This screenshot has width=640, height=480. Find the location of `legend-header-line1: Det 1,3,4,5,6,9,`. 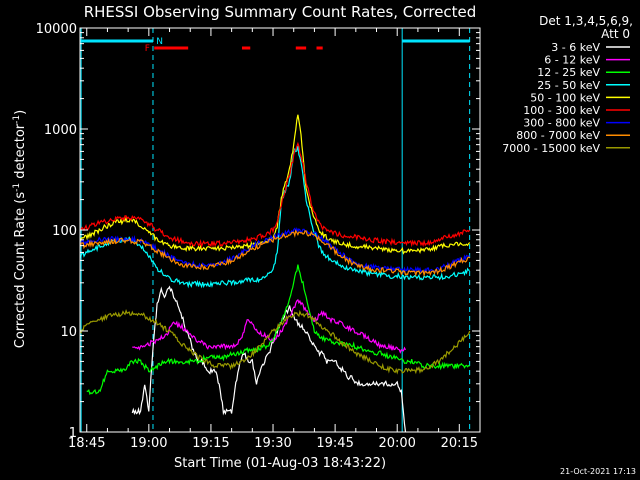

legend-header-line1: Det 1,3,4,5,6,9, is located at coordinates (586, 21).